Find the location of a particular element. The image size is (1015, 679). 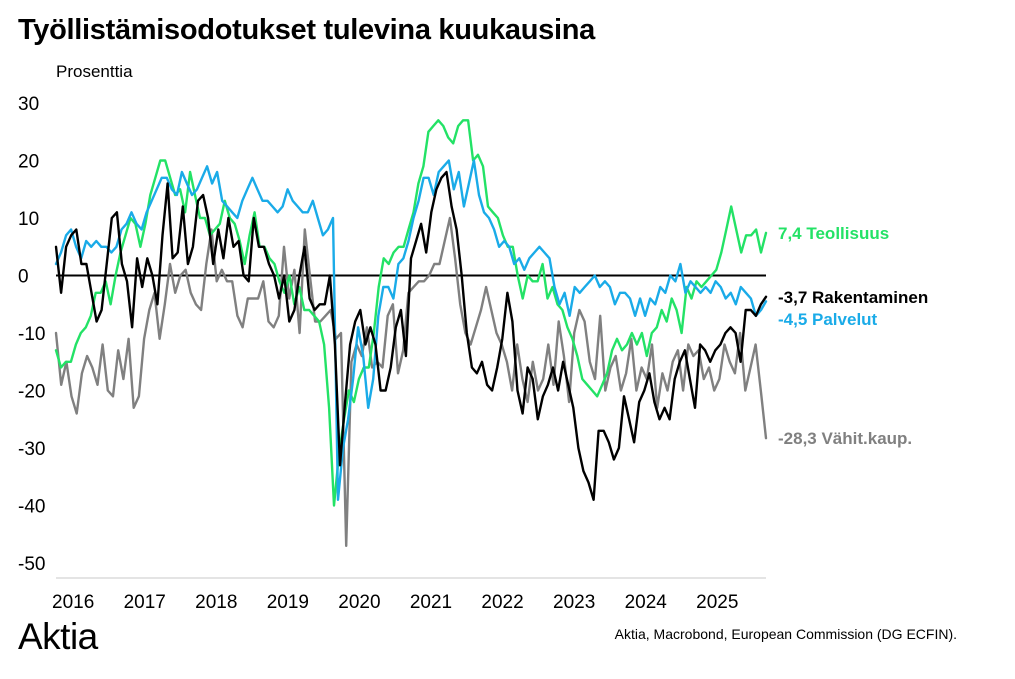

x-tick-label: 2018 is located at coordinates (216, 602).